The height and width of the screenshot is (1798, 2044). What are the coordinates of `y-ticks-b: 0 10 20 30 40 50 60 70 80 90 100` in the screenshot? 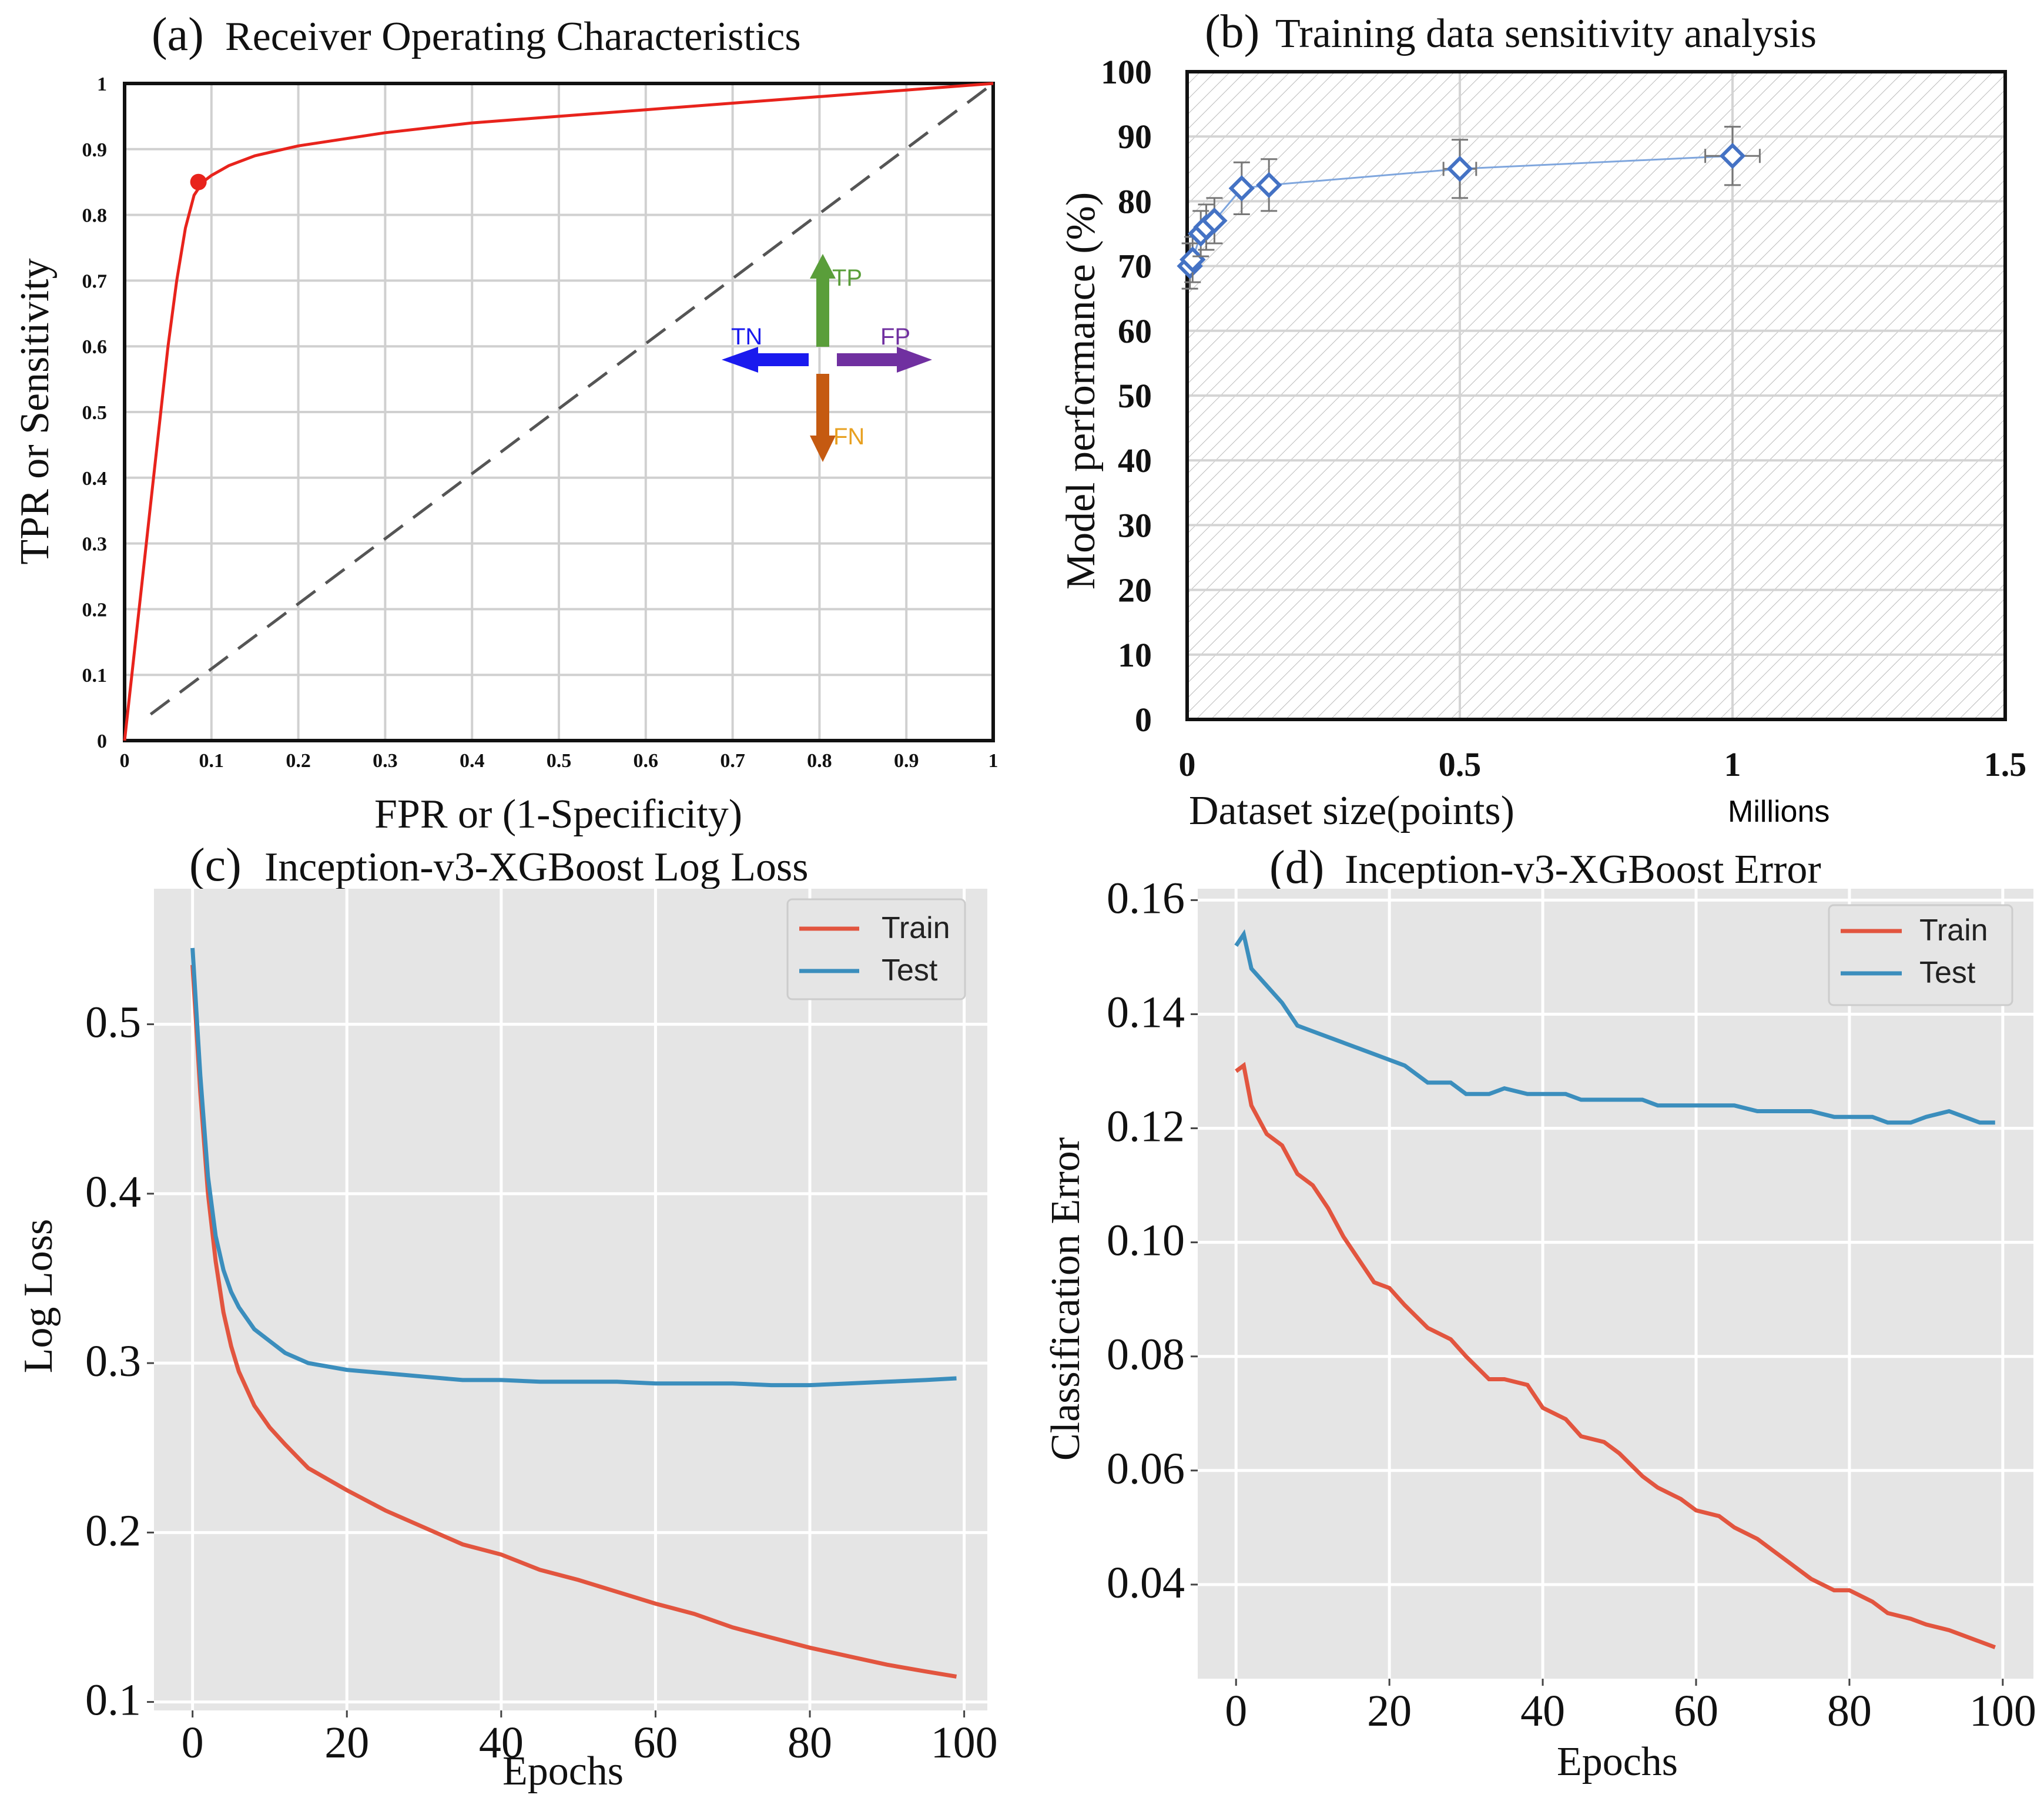 It's located at (1126, 396).